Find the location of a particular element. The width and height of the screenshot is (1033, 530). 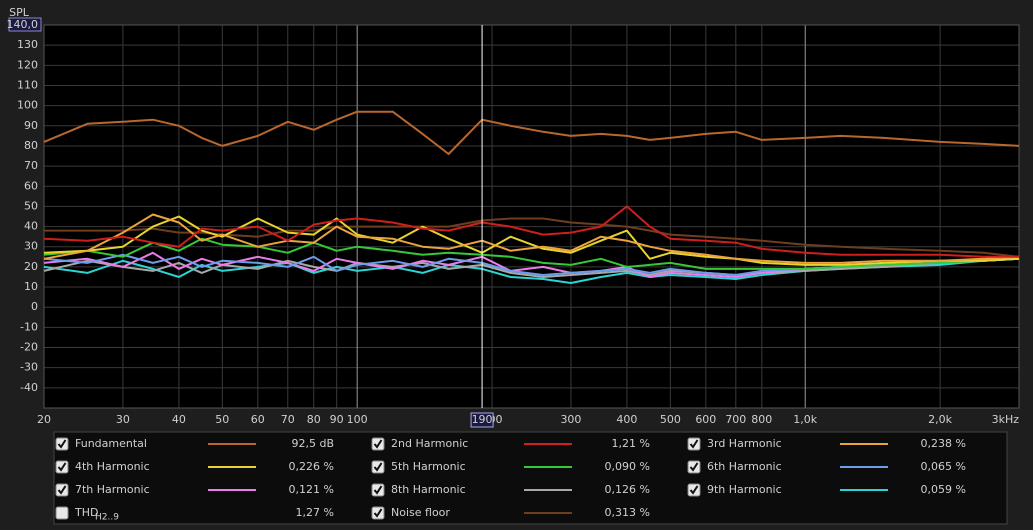

legend-name: Fundamental is located at coordinates (111, 443).